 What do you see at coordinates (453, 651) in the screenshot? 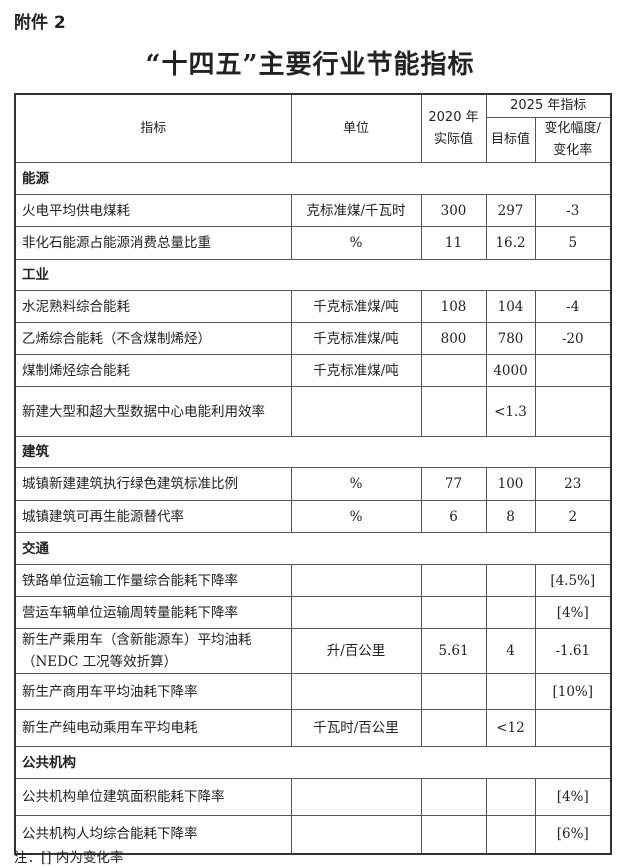
I see `actual-2020-cell: 5.61` at bounding box center [453, 651].